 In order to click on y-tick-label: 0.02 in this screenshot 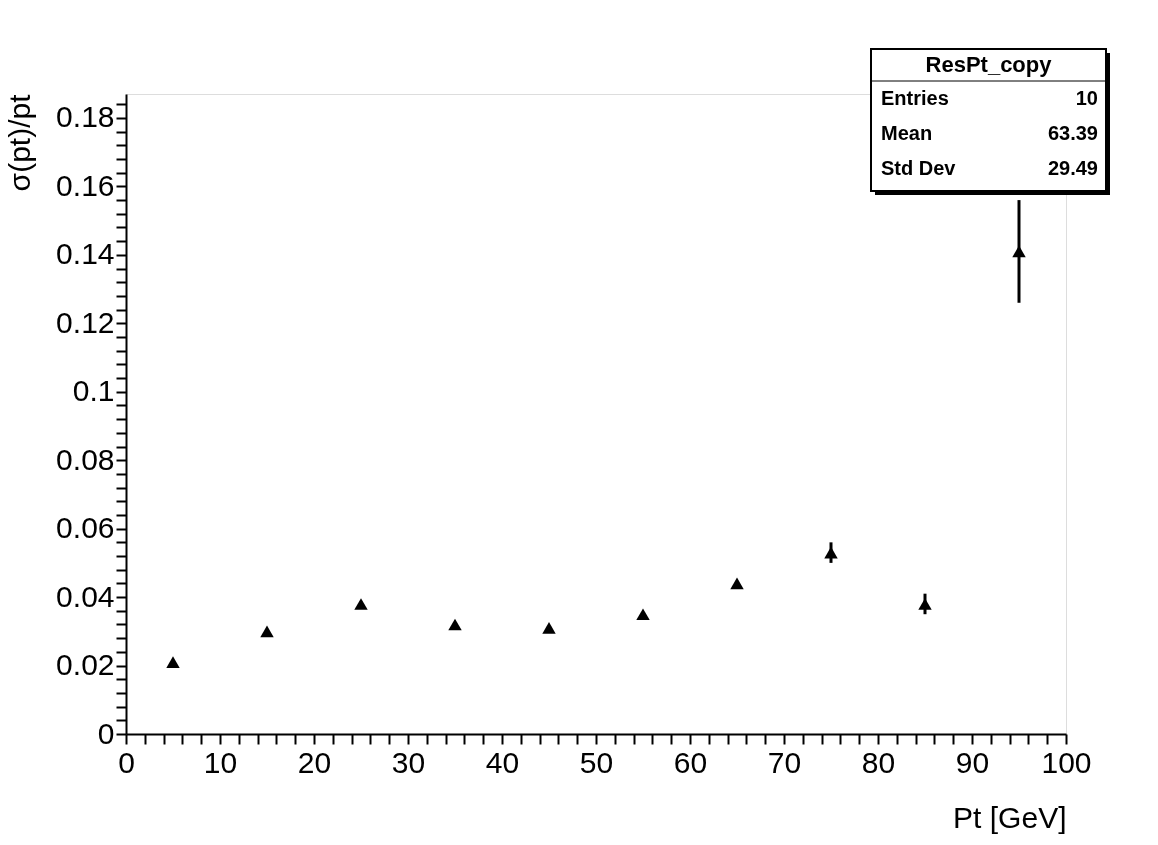, I will do `click(85, 665)`.